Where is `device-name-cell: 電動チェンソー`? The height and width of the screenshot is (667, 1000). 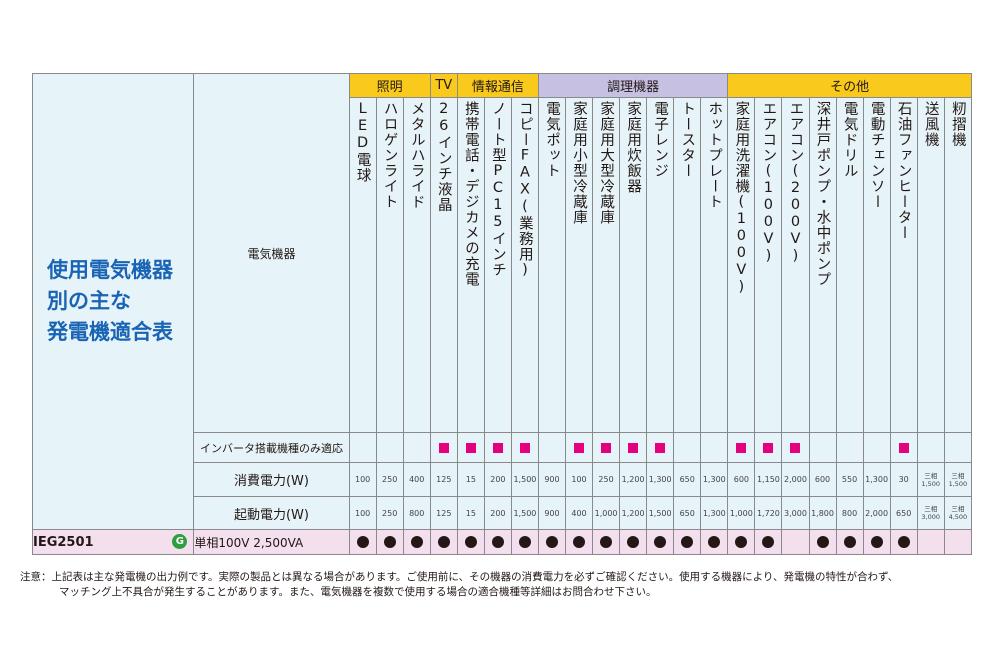
device-name-cell: 電動チェンソー is located at coordinates (876, 265).